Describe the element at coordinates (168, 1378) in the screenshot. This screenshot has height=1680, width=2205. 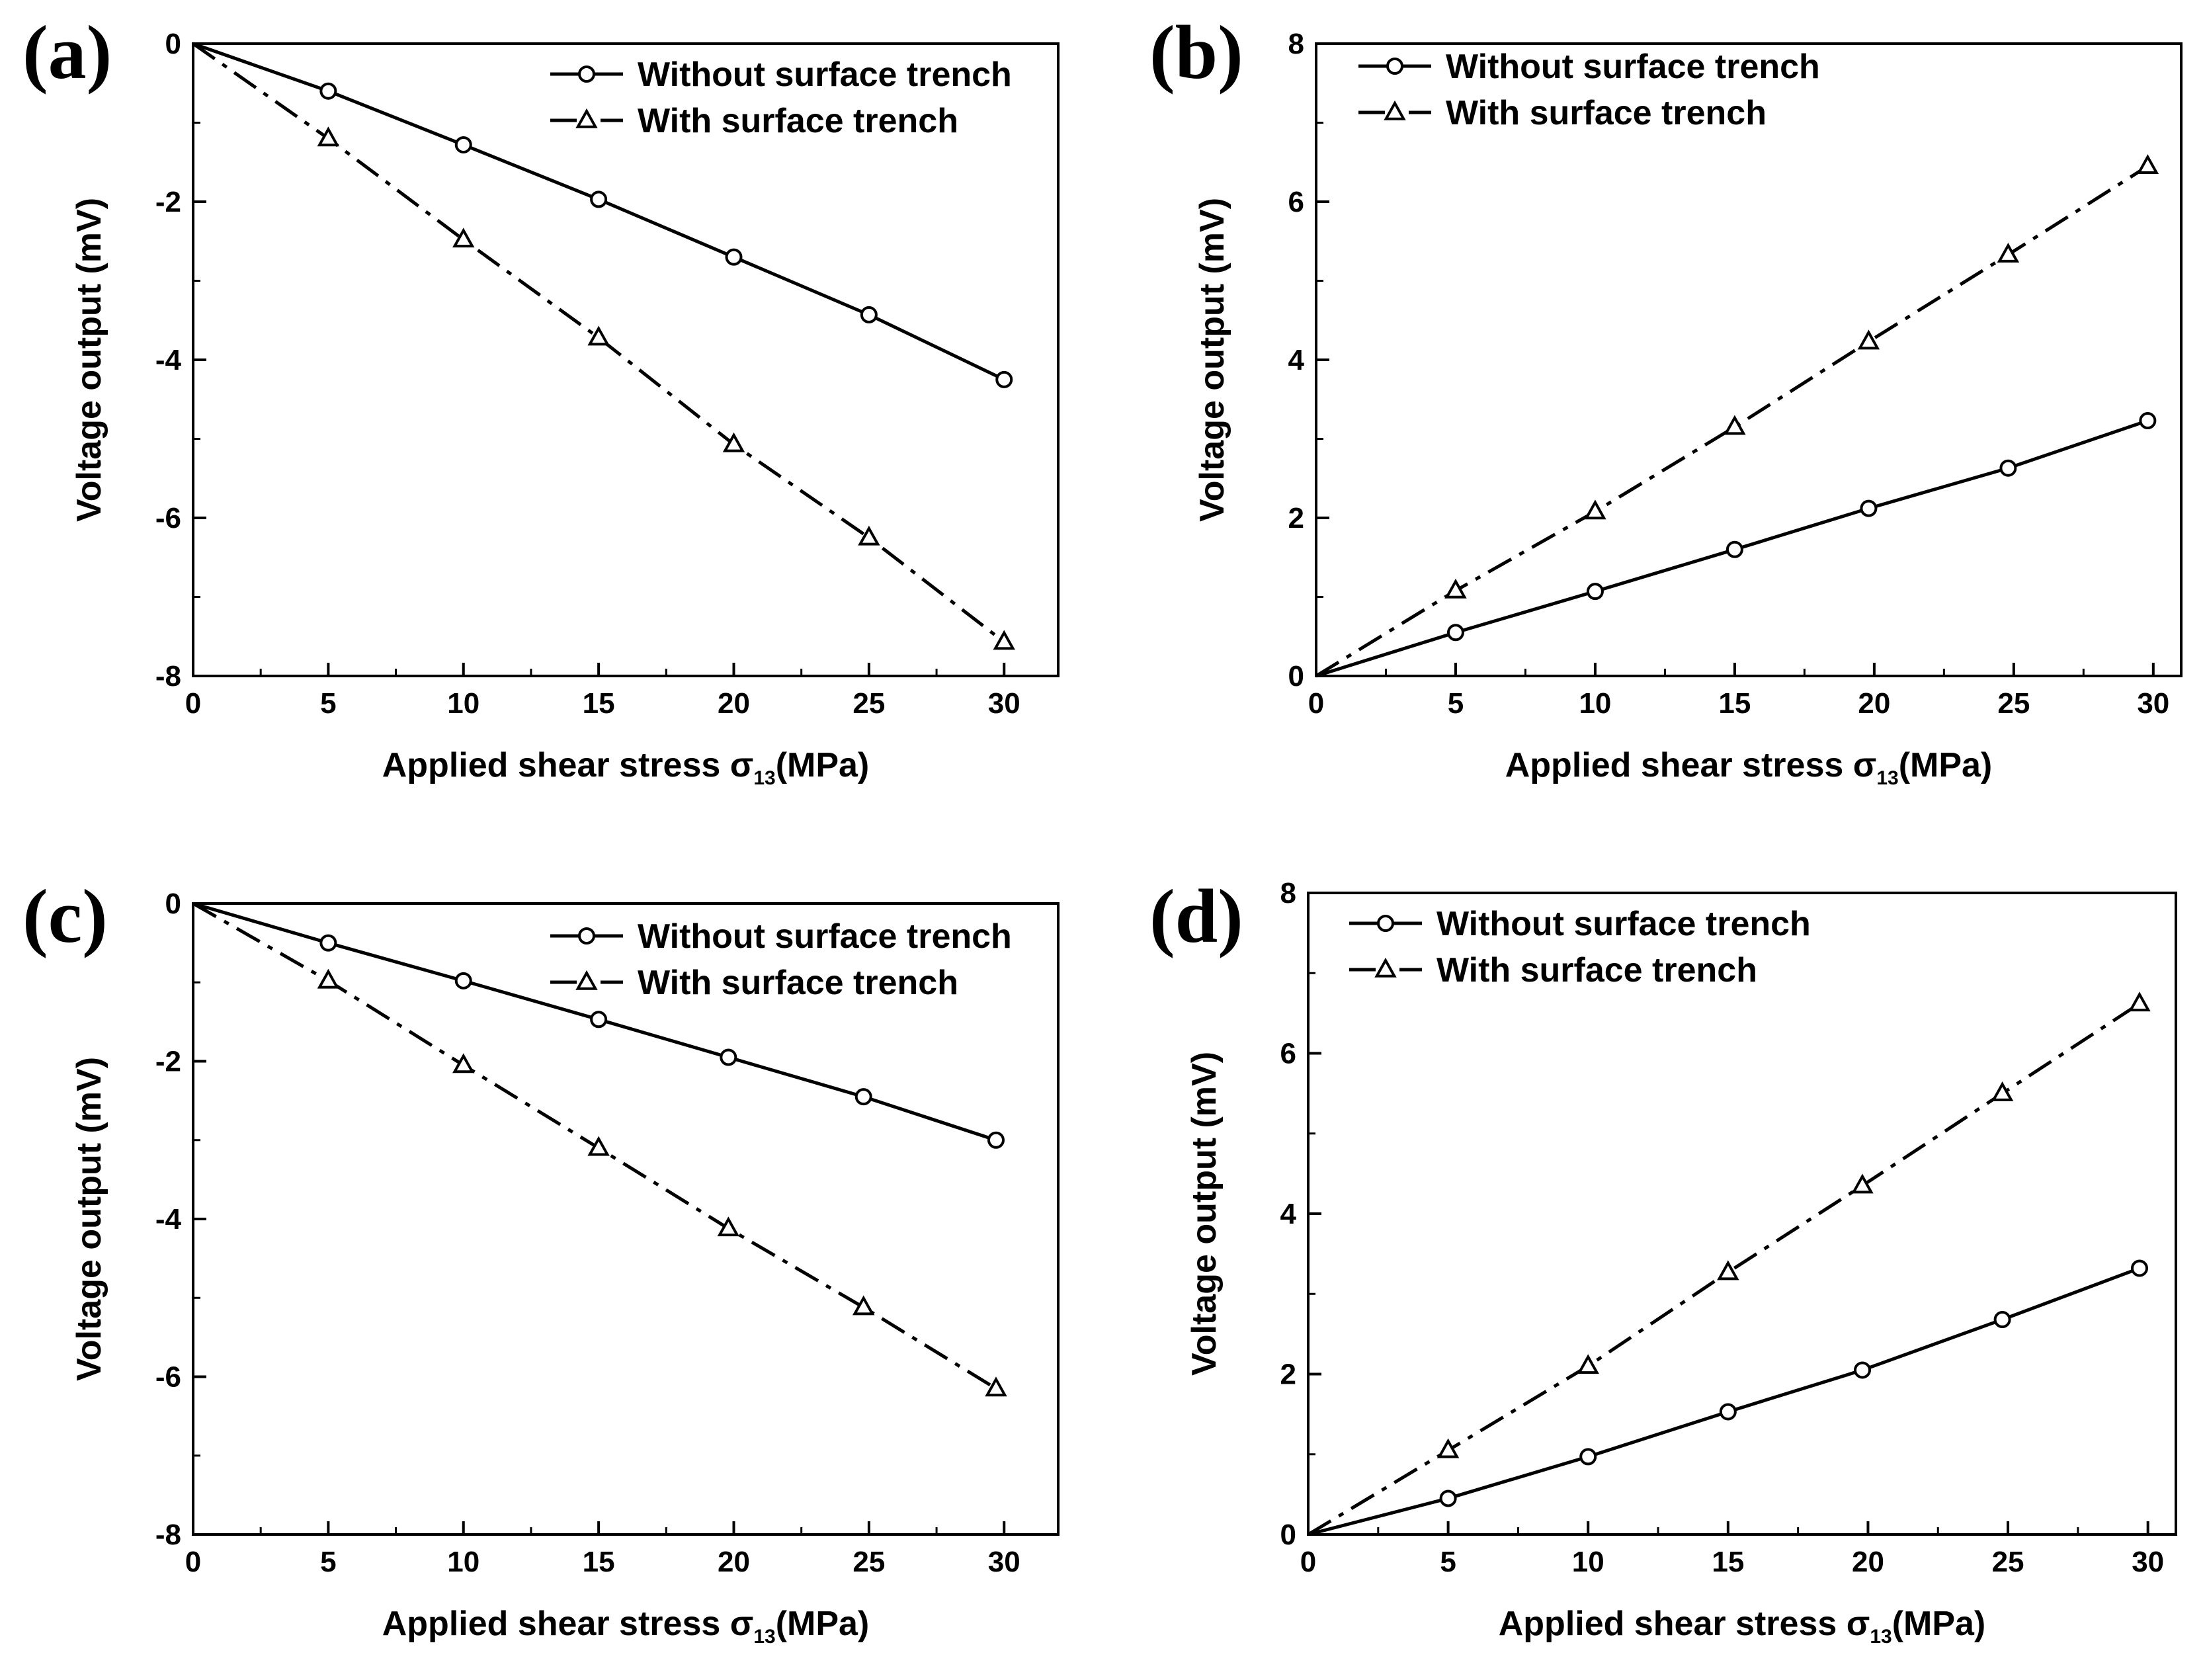
I see `y-tick-label: -6` at that location.